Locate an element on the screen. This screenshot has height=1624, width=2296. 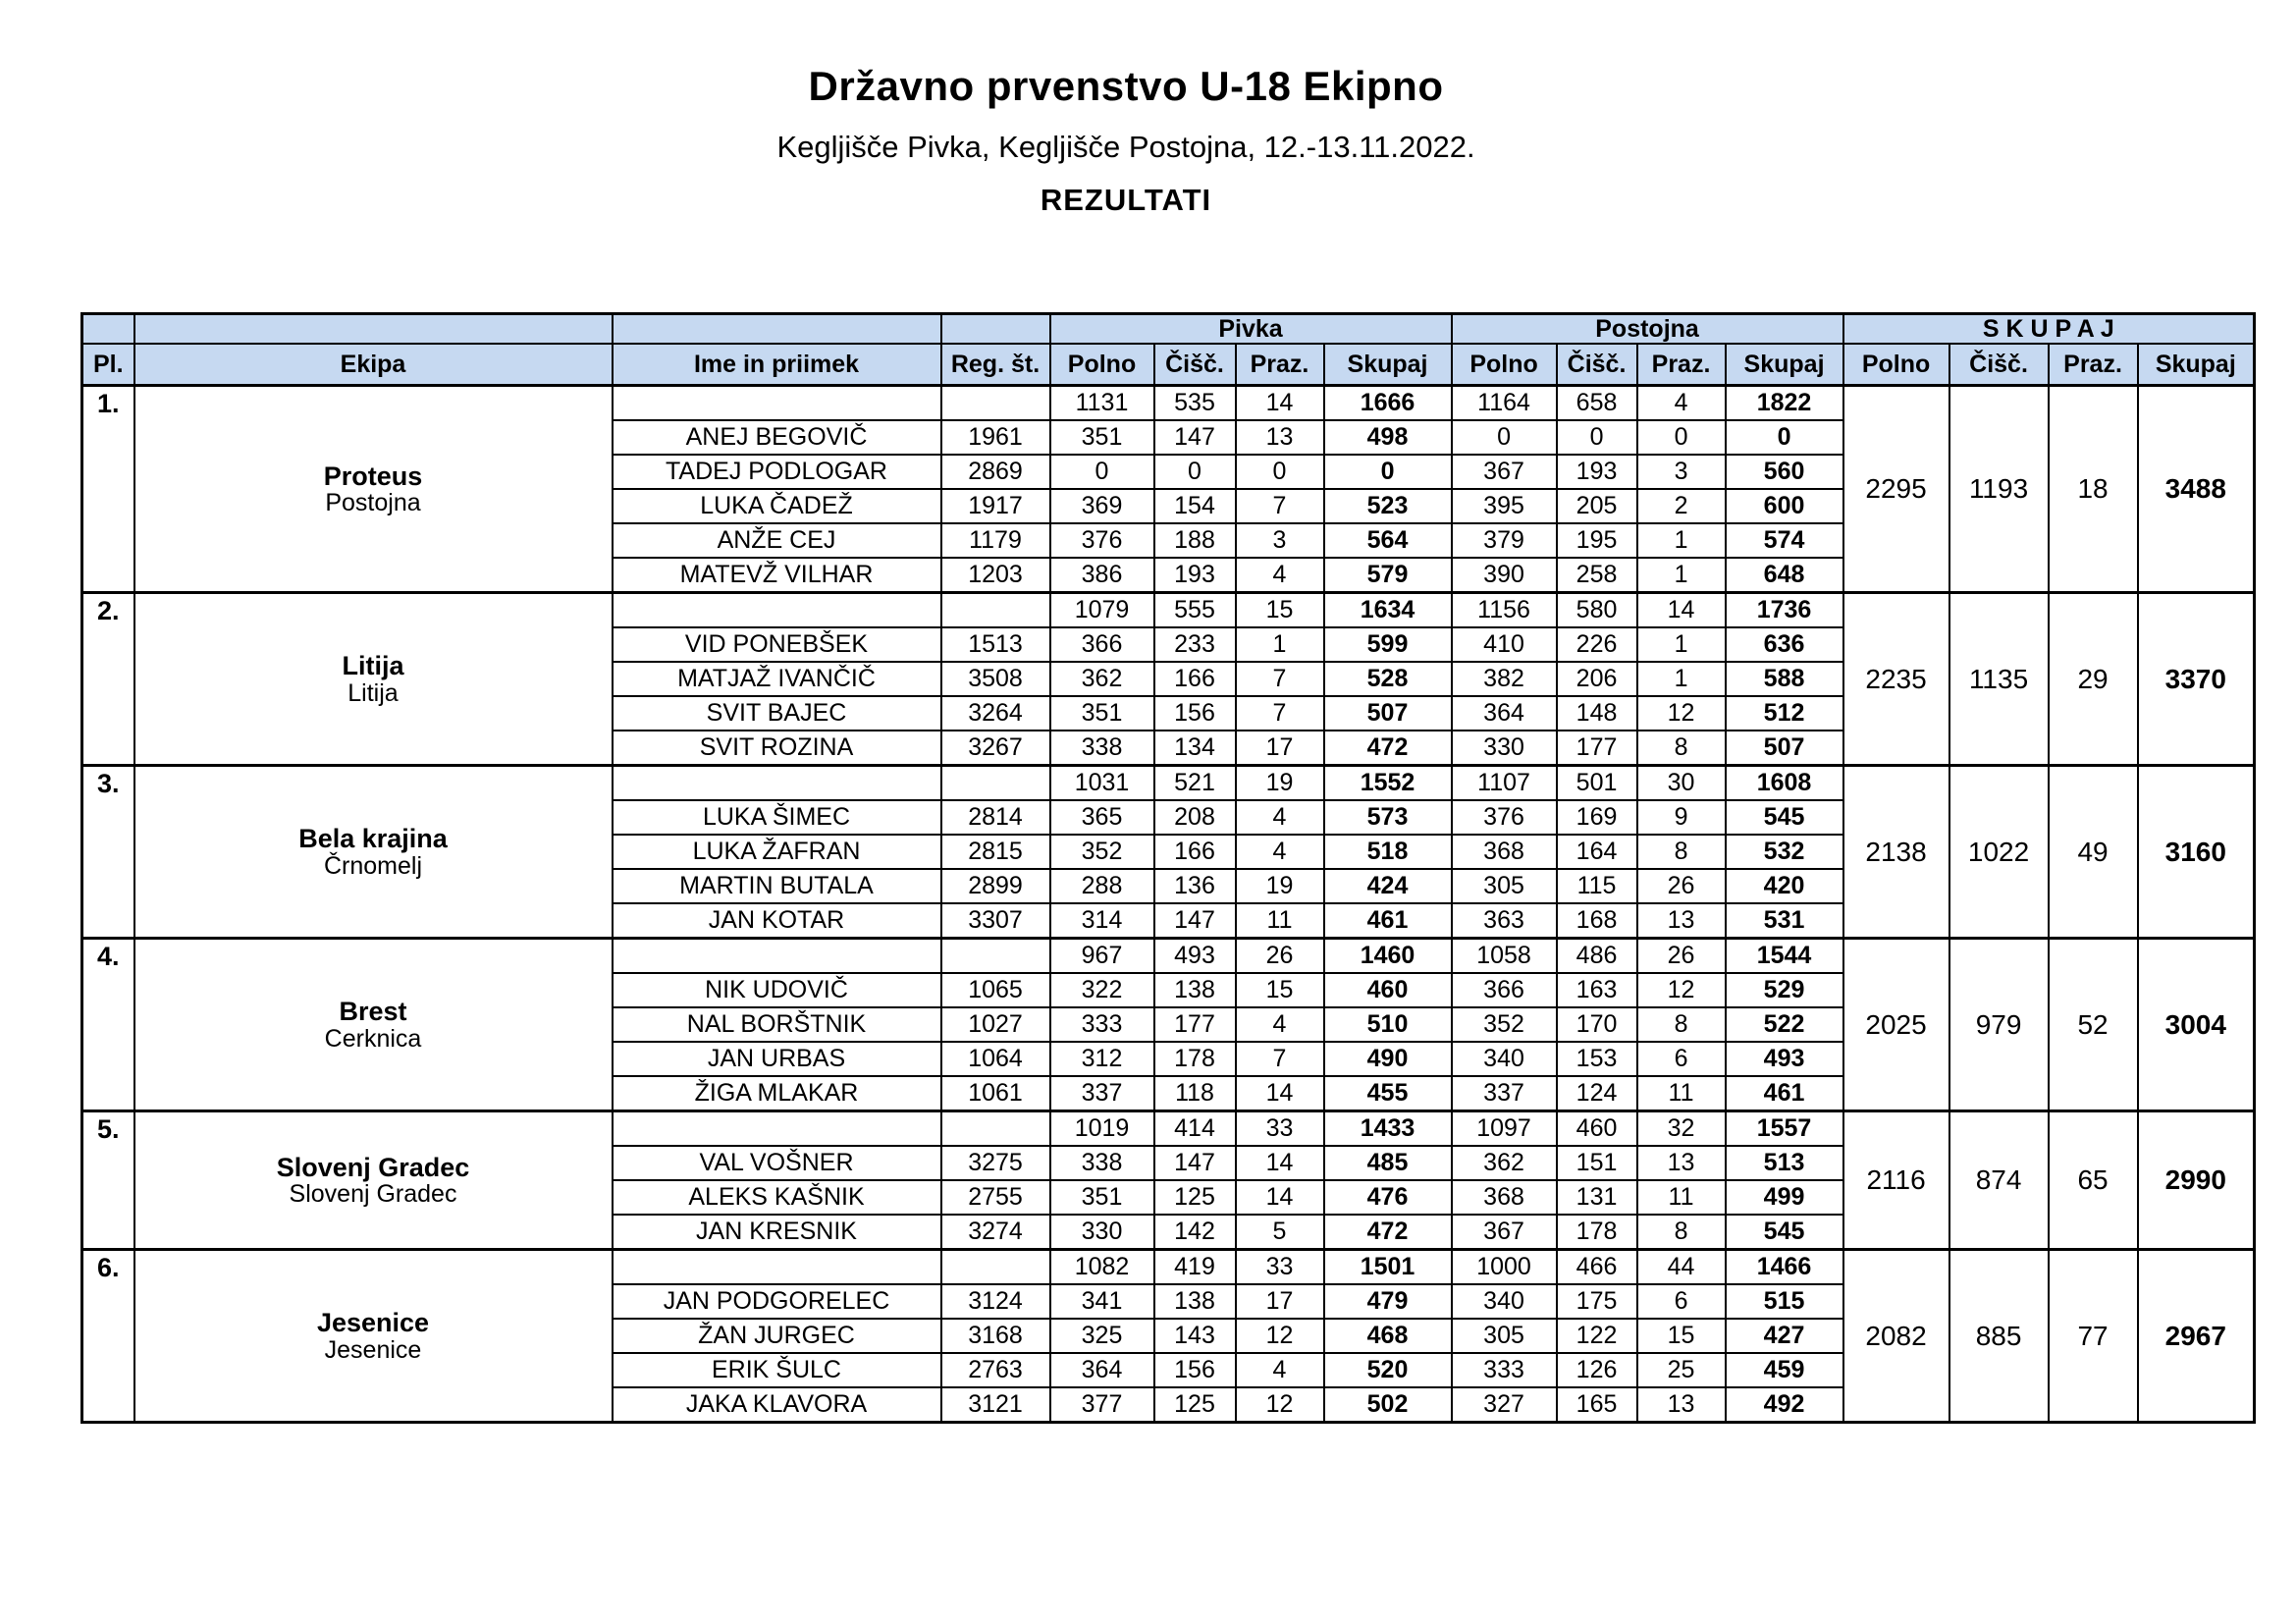
player-postojna-cisc-cell: 177 is located at coordinates (1597, 748).